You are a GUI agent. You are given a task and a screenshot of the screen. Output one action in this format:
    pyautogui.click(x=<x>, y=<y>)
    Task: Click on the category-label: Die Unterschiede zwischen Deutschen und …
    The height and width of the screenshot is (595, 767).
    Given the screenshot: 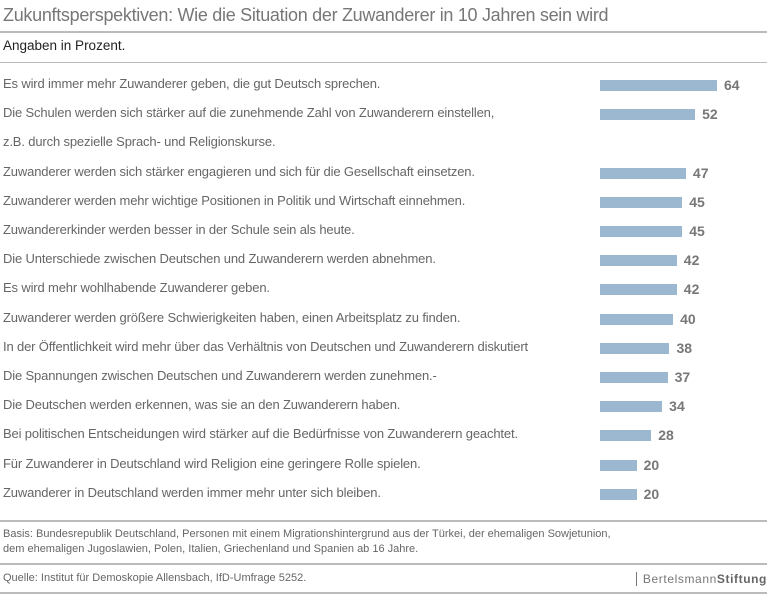 What is the action you would take?
    pyautogui.click(x=219, y=259)
    